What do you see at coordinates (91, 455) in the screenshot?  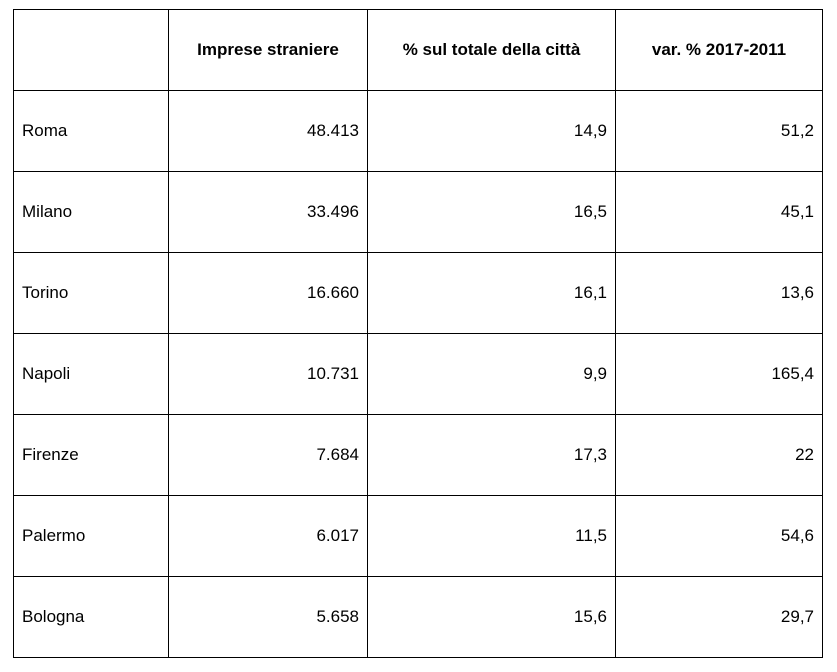 I see `city-cell: Firenze` at bounding box center [91, 455].